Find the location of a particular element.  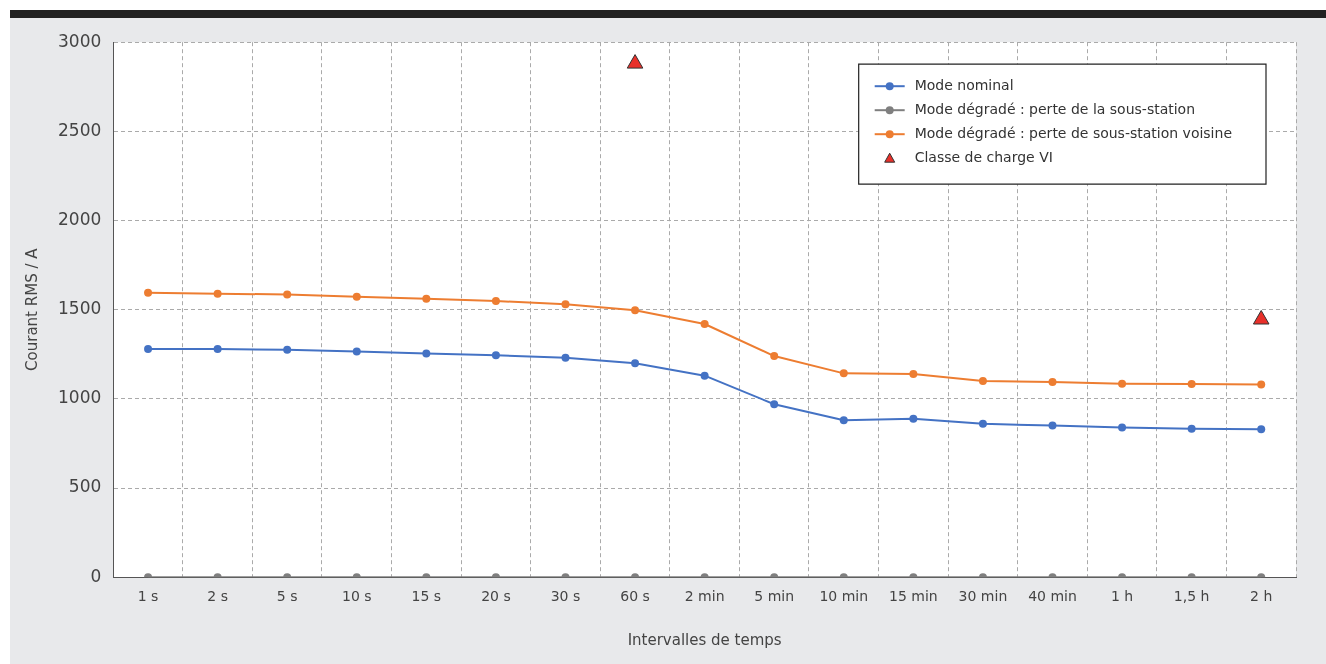

x-tick-label: 40 min is located at coordinates (1052, 596).